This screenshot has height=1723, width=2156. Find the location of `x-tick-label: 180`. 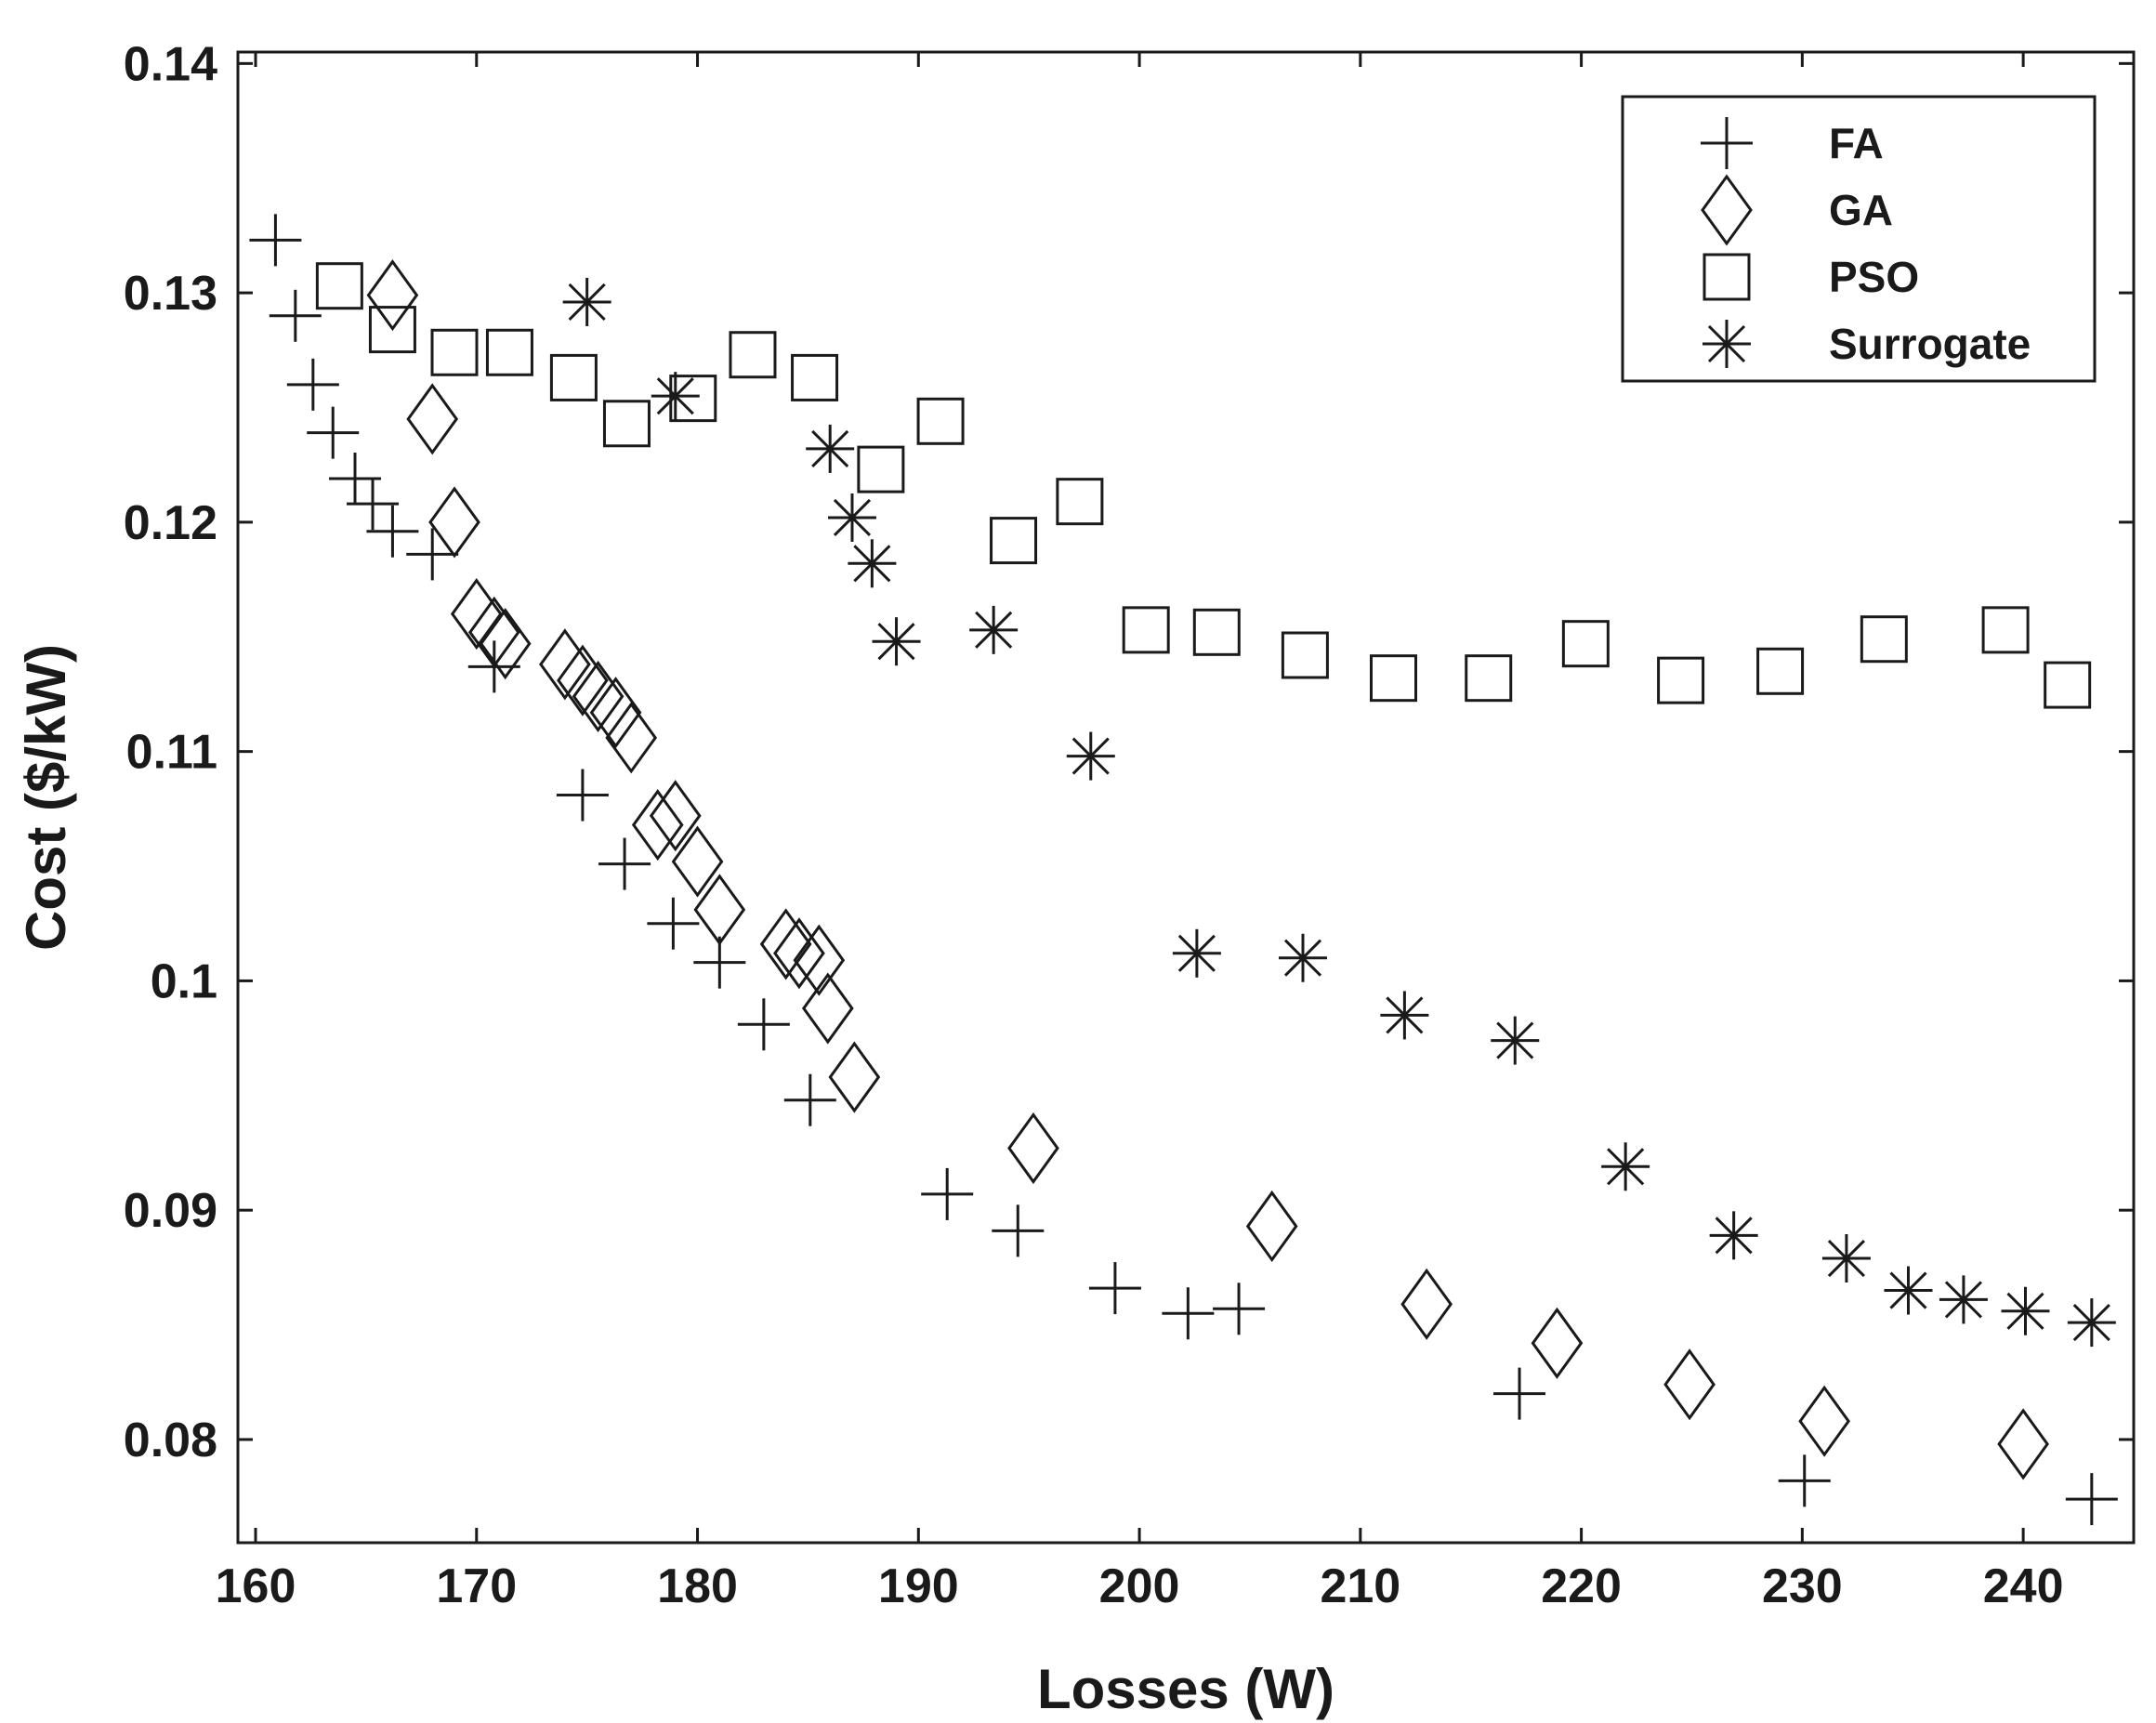

x-tick-label: 180 is located at coordinates (697, 1586).